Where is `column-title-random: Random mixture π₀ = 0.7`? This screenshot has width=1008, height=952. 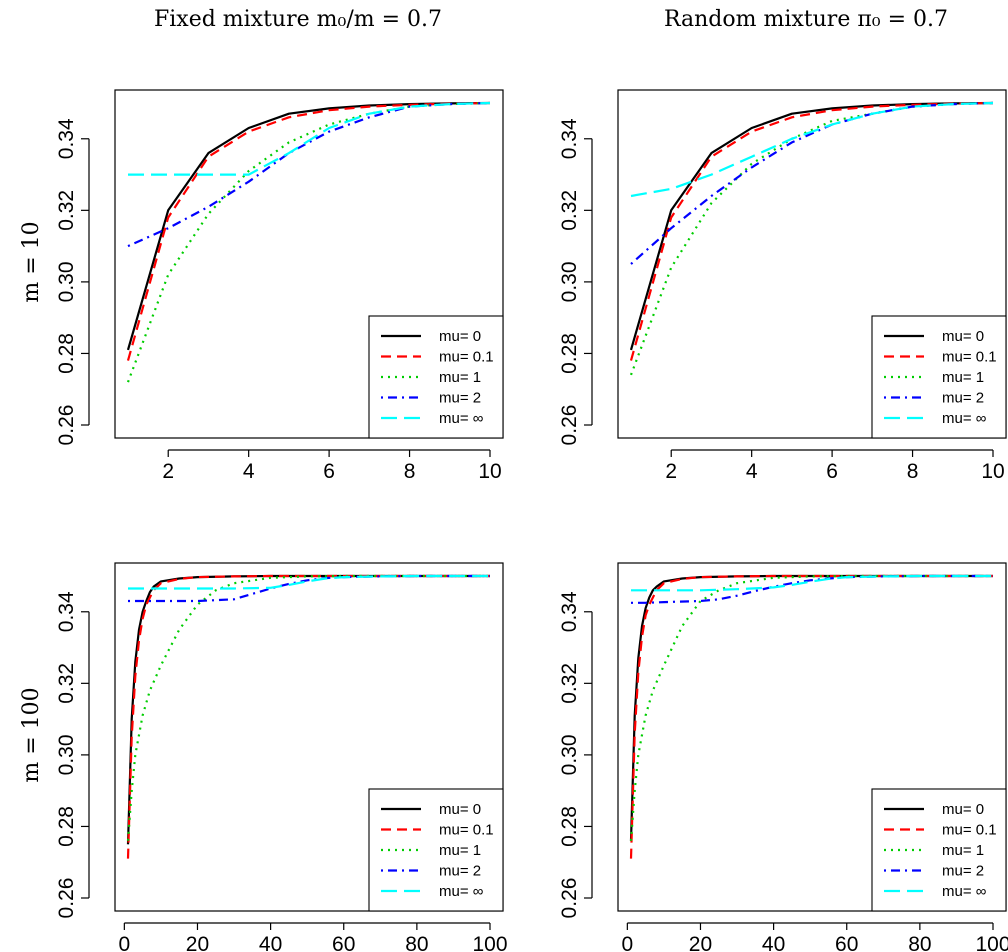
column-title-random: Random mixture π₀ = 0.7 is located at coordinates (806, 19).